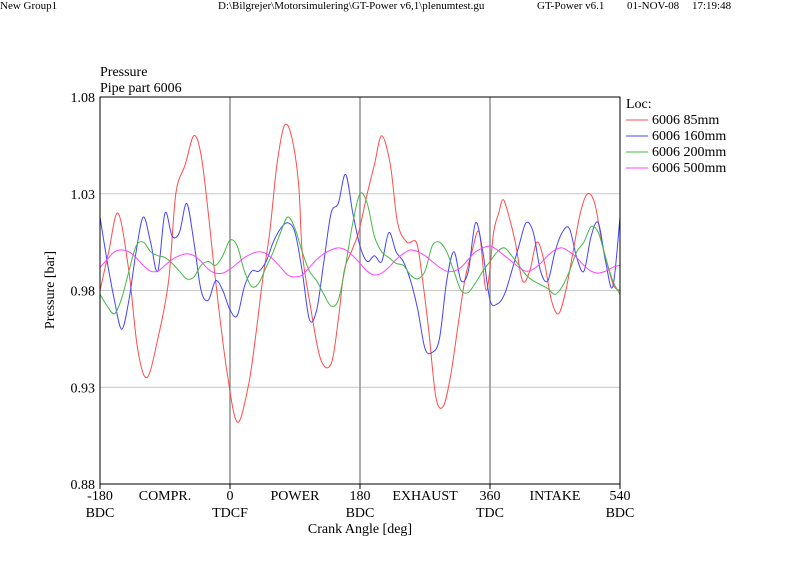 The width and height of the screenshot is (800, 565). I want to click on group-name: New Group1, so click(29, 6).